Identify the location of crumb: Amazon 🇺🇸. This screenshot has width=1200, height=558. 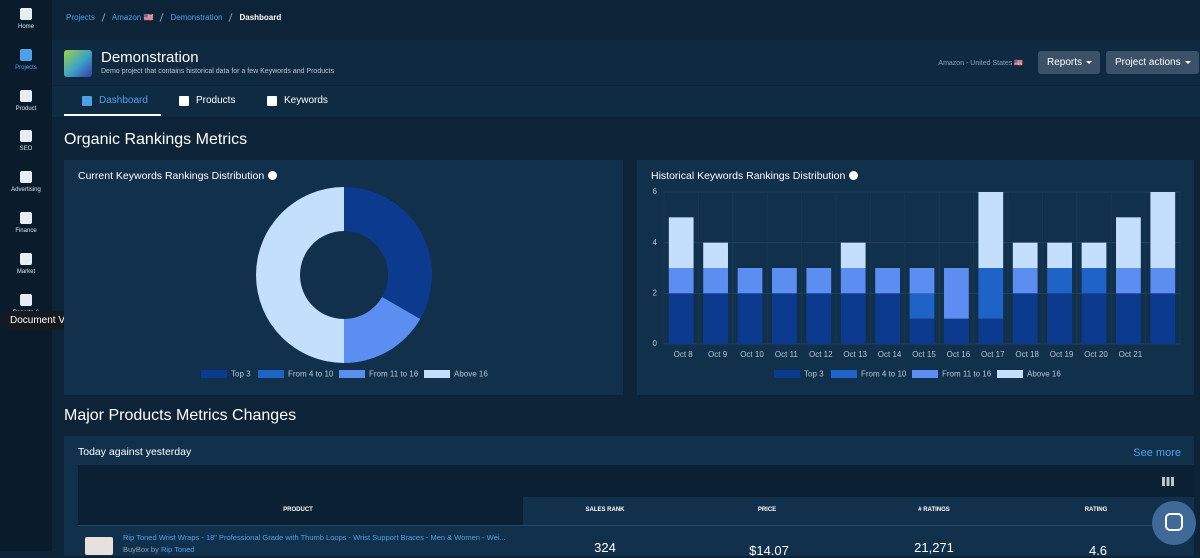
(132, 17).